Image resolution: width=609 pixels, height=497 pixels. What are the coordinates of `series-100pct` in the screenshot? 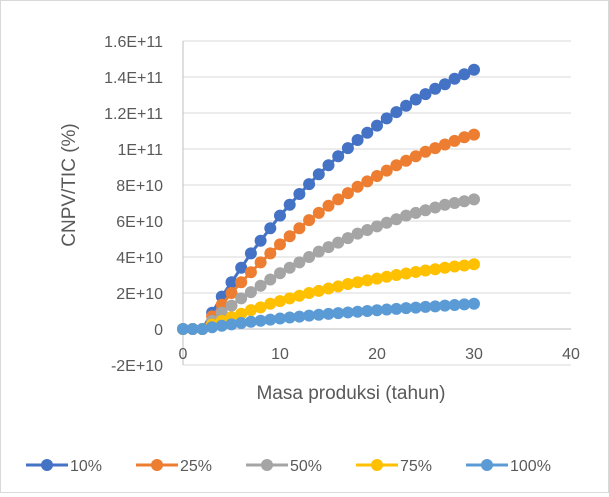 It's located at (328, 316).